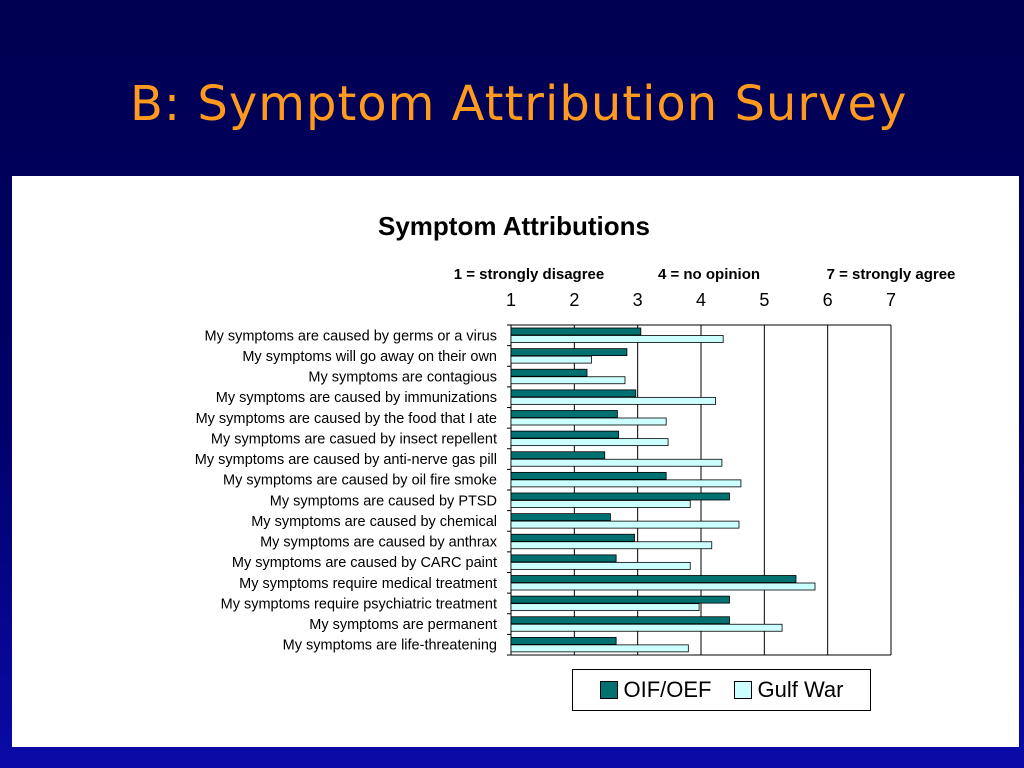 This screenshot has height=768, width=1024. Describe the element at coordinates (800, 689) in the screenshot. I see `legend-label-gulf: Gulf War` at that location.